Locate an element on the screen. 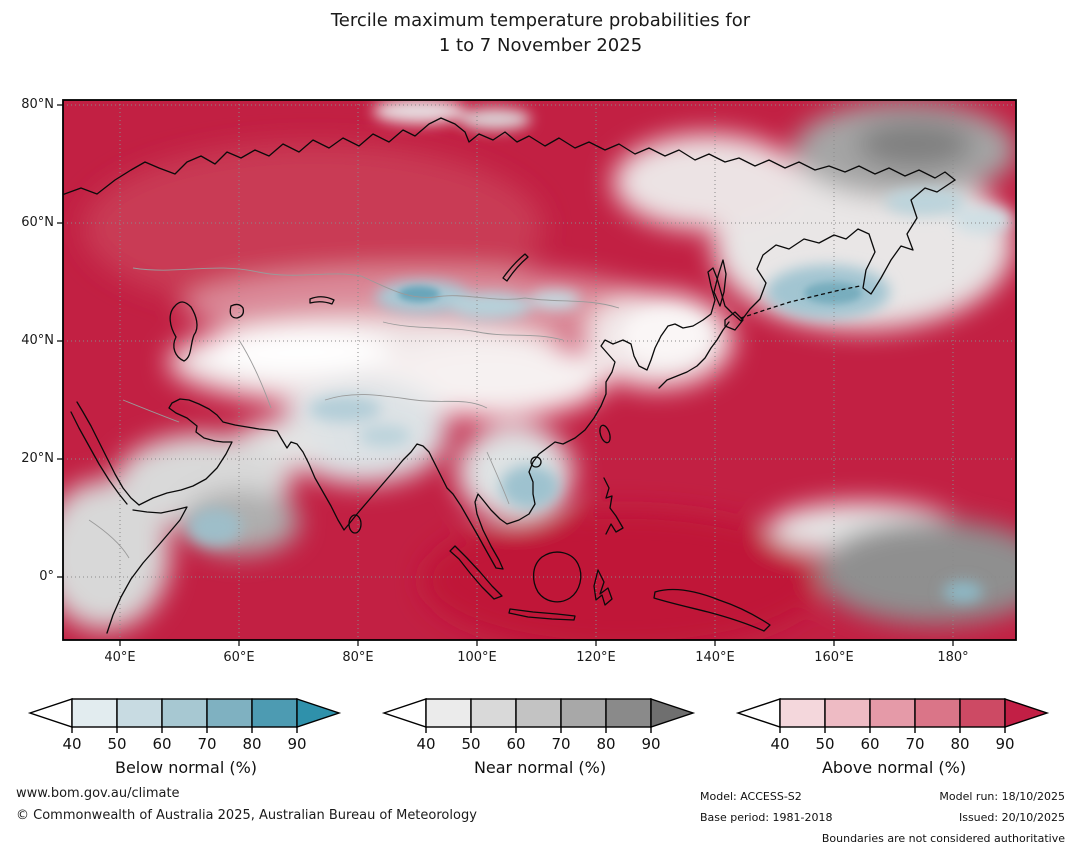 This screenshot has width=1081, height=850. legend-near-normal: 40 50 60 70 80 90 Near normal (%) is located at coordinates (540, 736).